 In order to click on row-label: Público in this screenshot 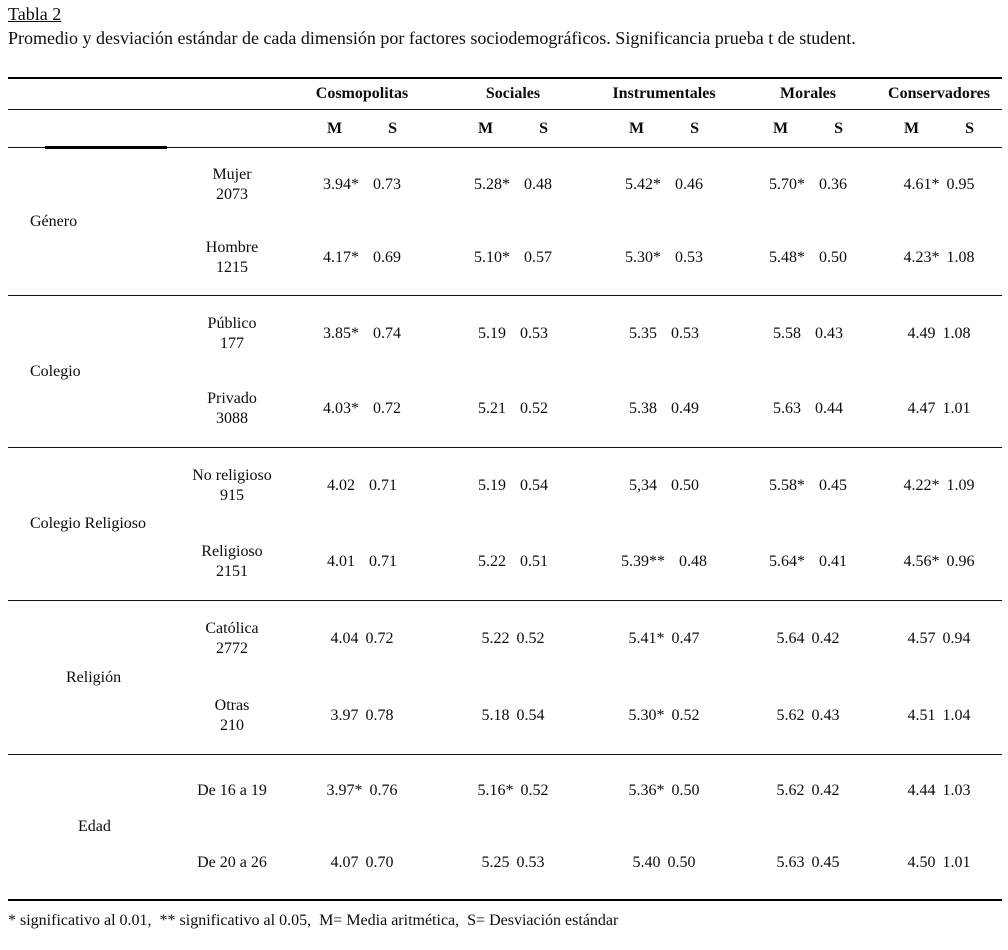, I will do `click(232, 323)`.